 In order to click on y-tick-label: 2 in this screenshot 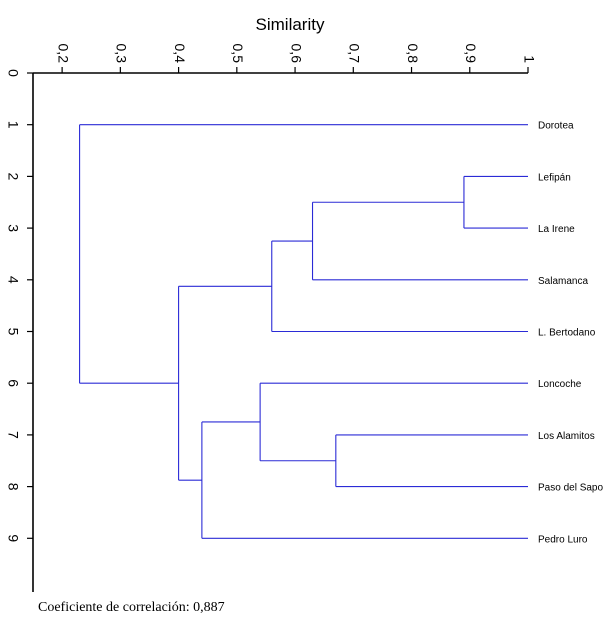, I will do `click(13, 177)`.